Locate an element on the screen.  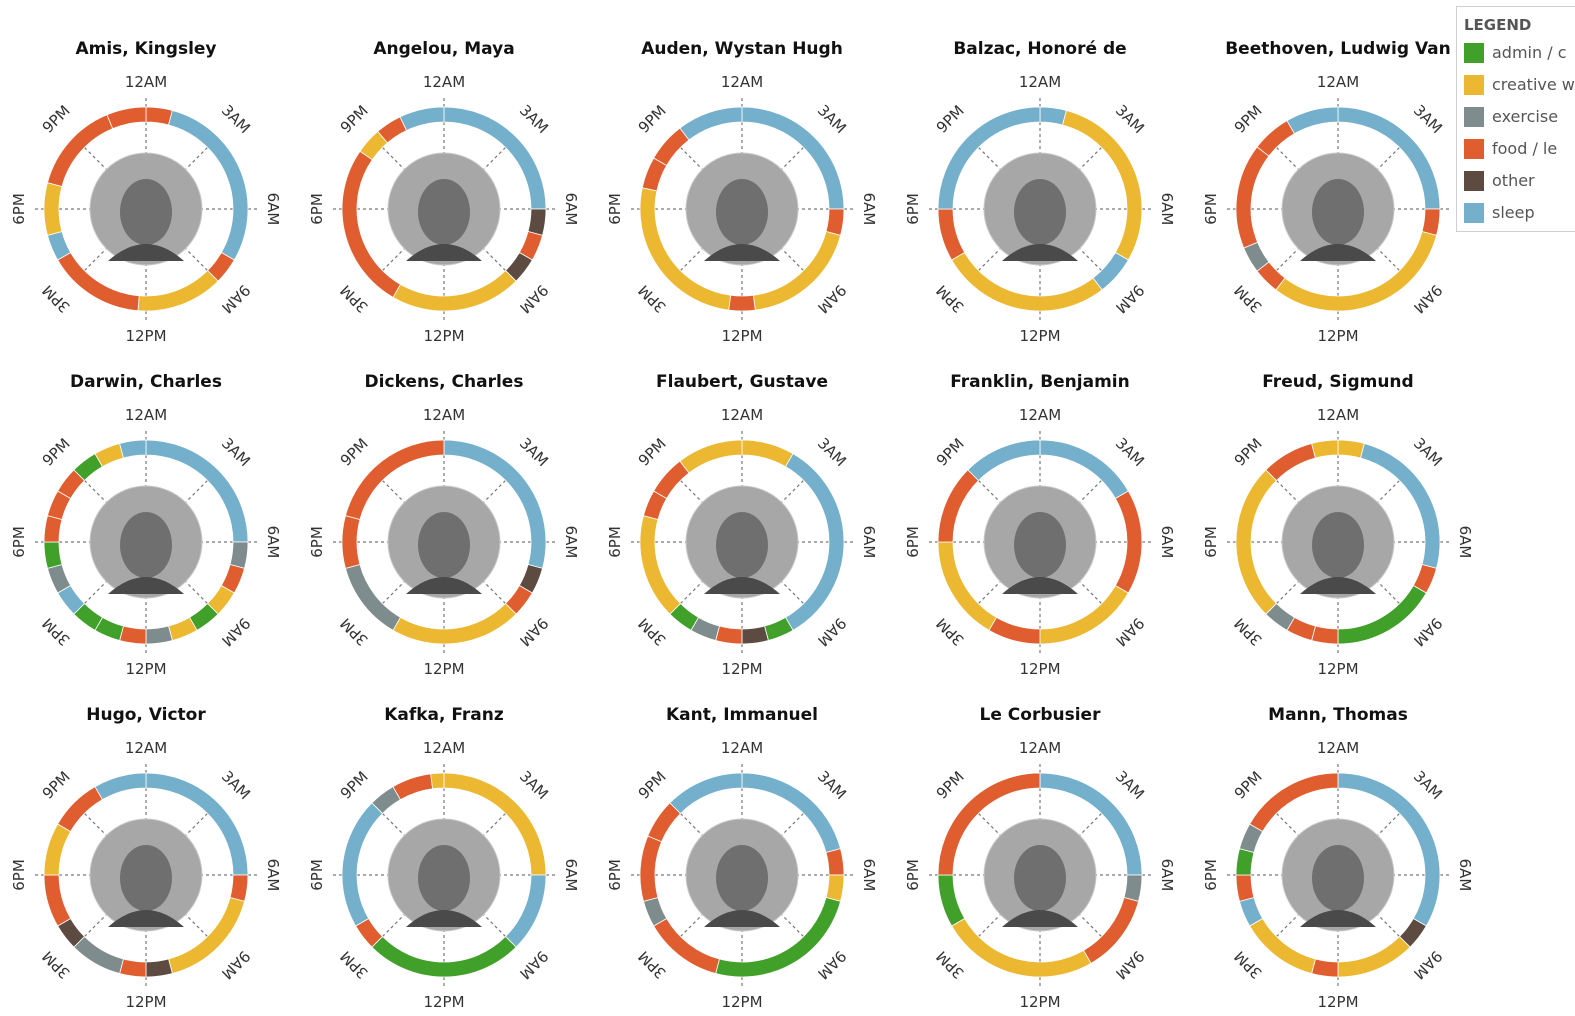
legend-label: food / le is located at coordinates (1525, 148).